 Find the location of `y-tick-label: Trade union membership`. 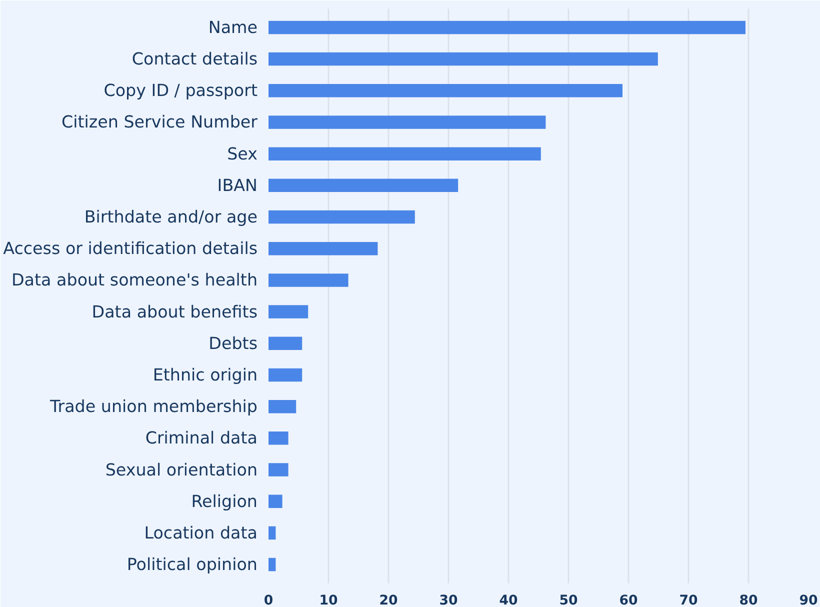

y-tick-label: Trade union membership is located at coordinates (153, 406).